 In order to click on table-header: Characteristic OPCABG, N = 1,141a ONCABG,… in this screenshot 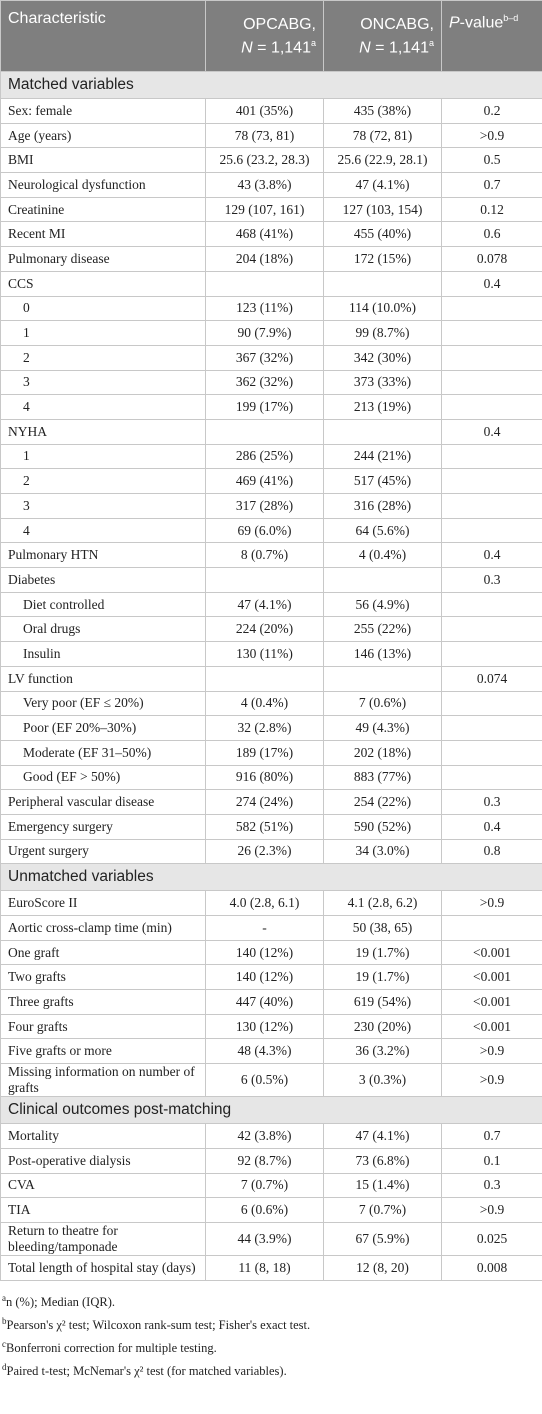, I will do `click(271, 36)`.